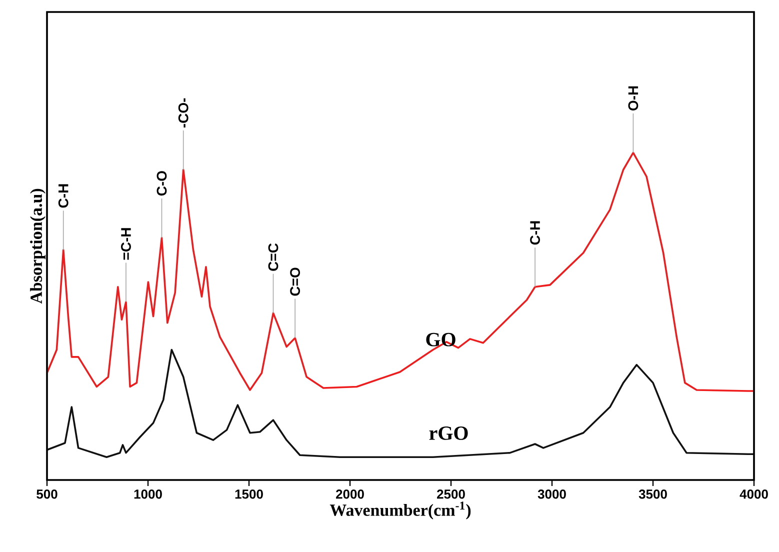  I want to click on x-tick-label: 500, so click(47, 494).